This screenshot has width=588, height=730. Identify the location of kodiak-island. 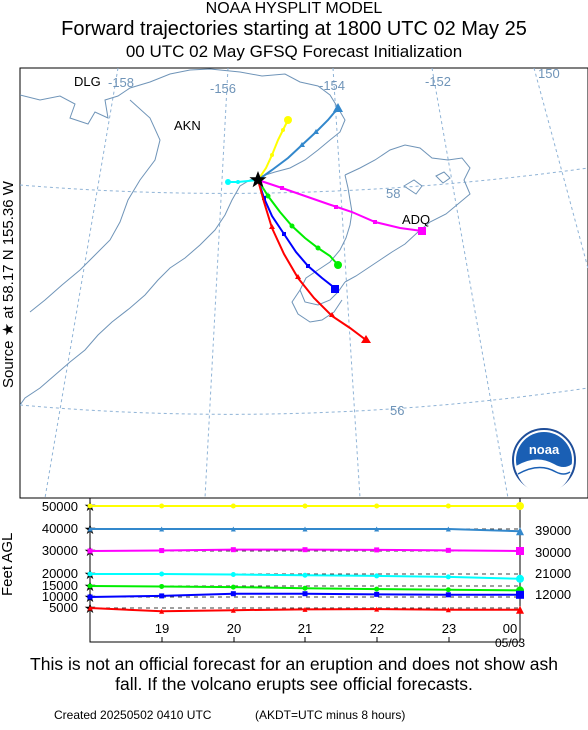
(326, 240).